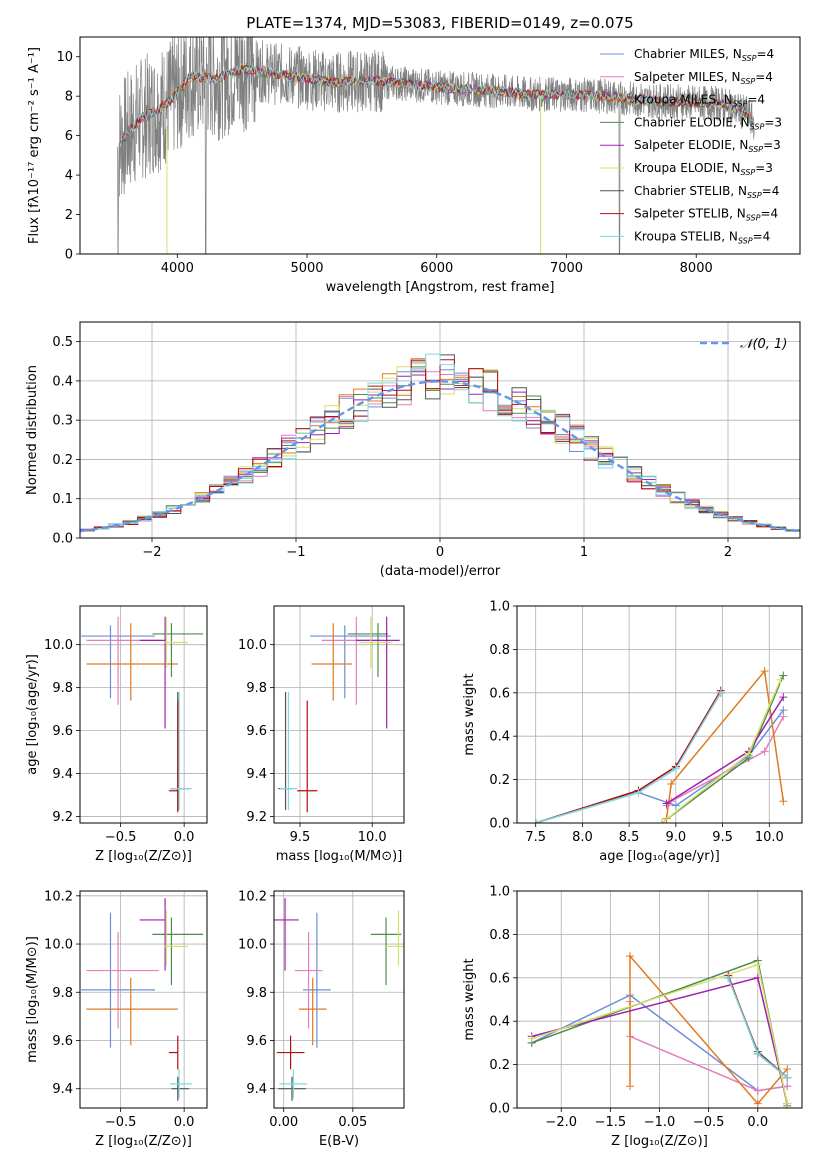 Image resolution: width=819 pixels, height=1170 pixels. Describe the element at coordinates (703, 78) in the screenshot. I see `spectrum-legend-label: Salpeter MILES, NSSP=4` at that location.